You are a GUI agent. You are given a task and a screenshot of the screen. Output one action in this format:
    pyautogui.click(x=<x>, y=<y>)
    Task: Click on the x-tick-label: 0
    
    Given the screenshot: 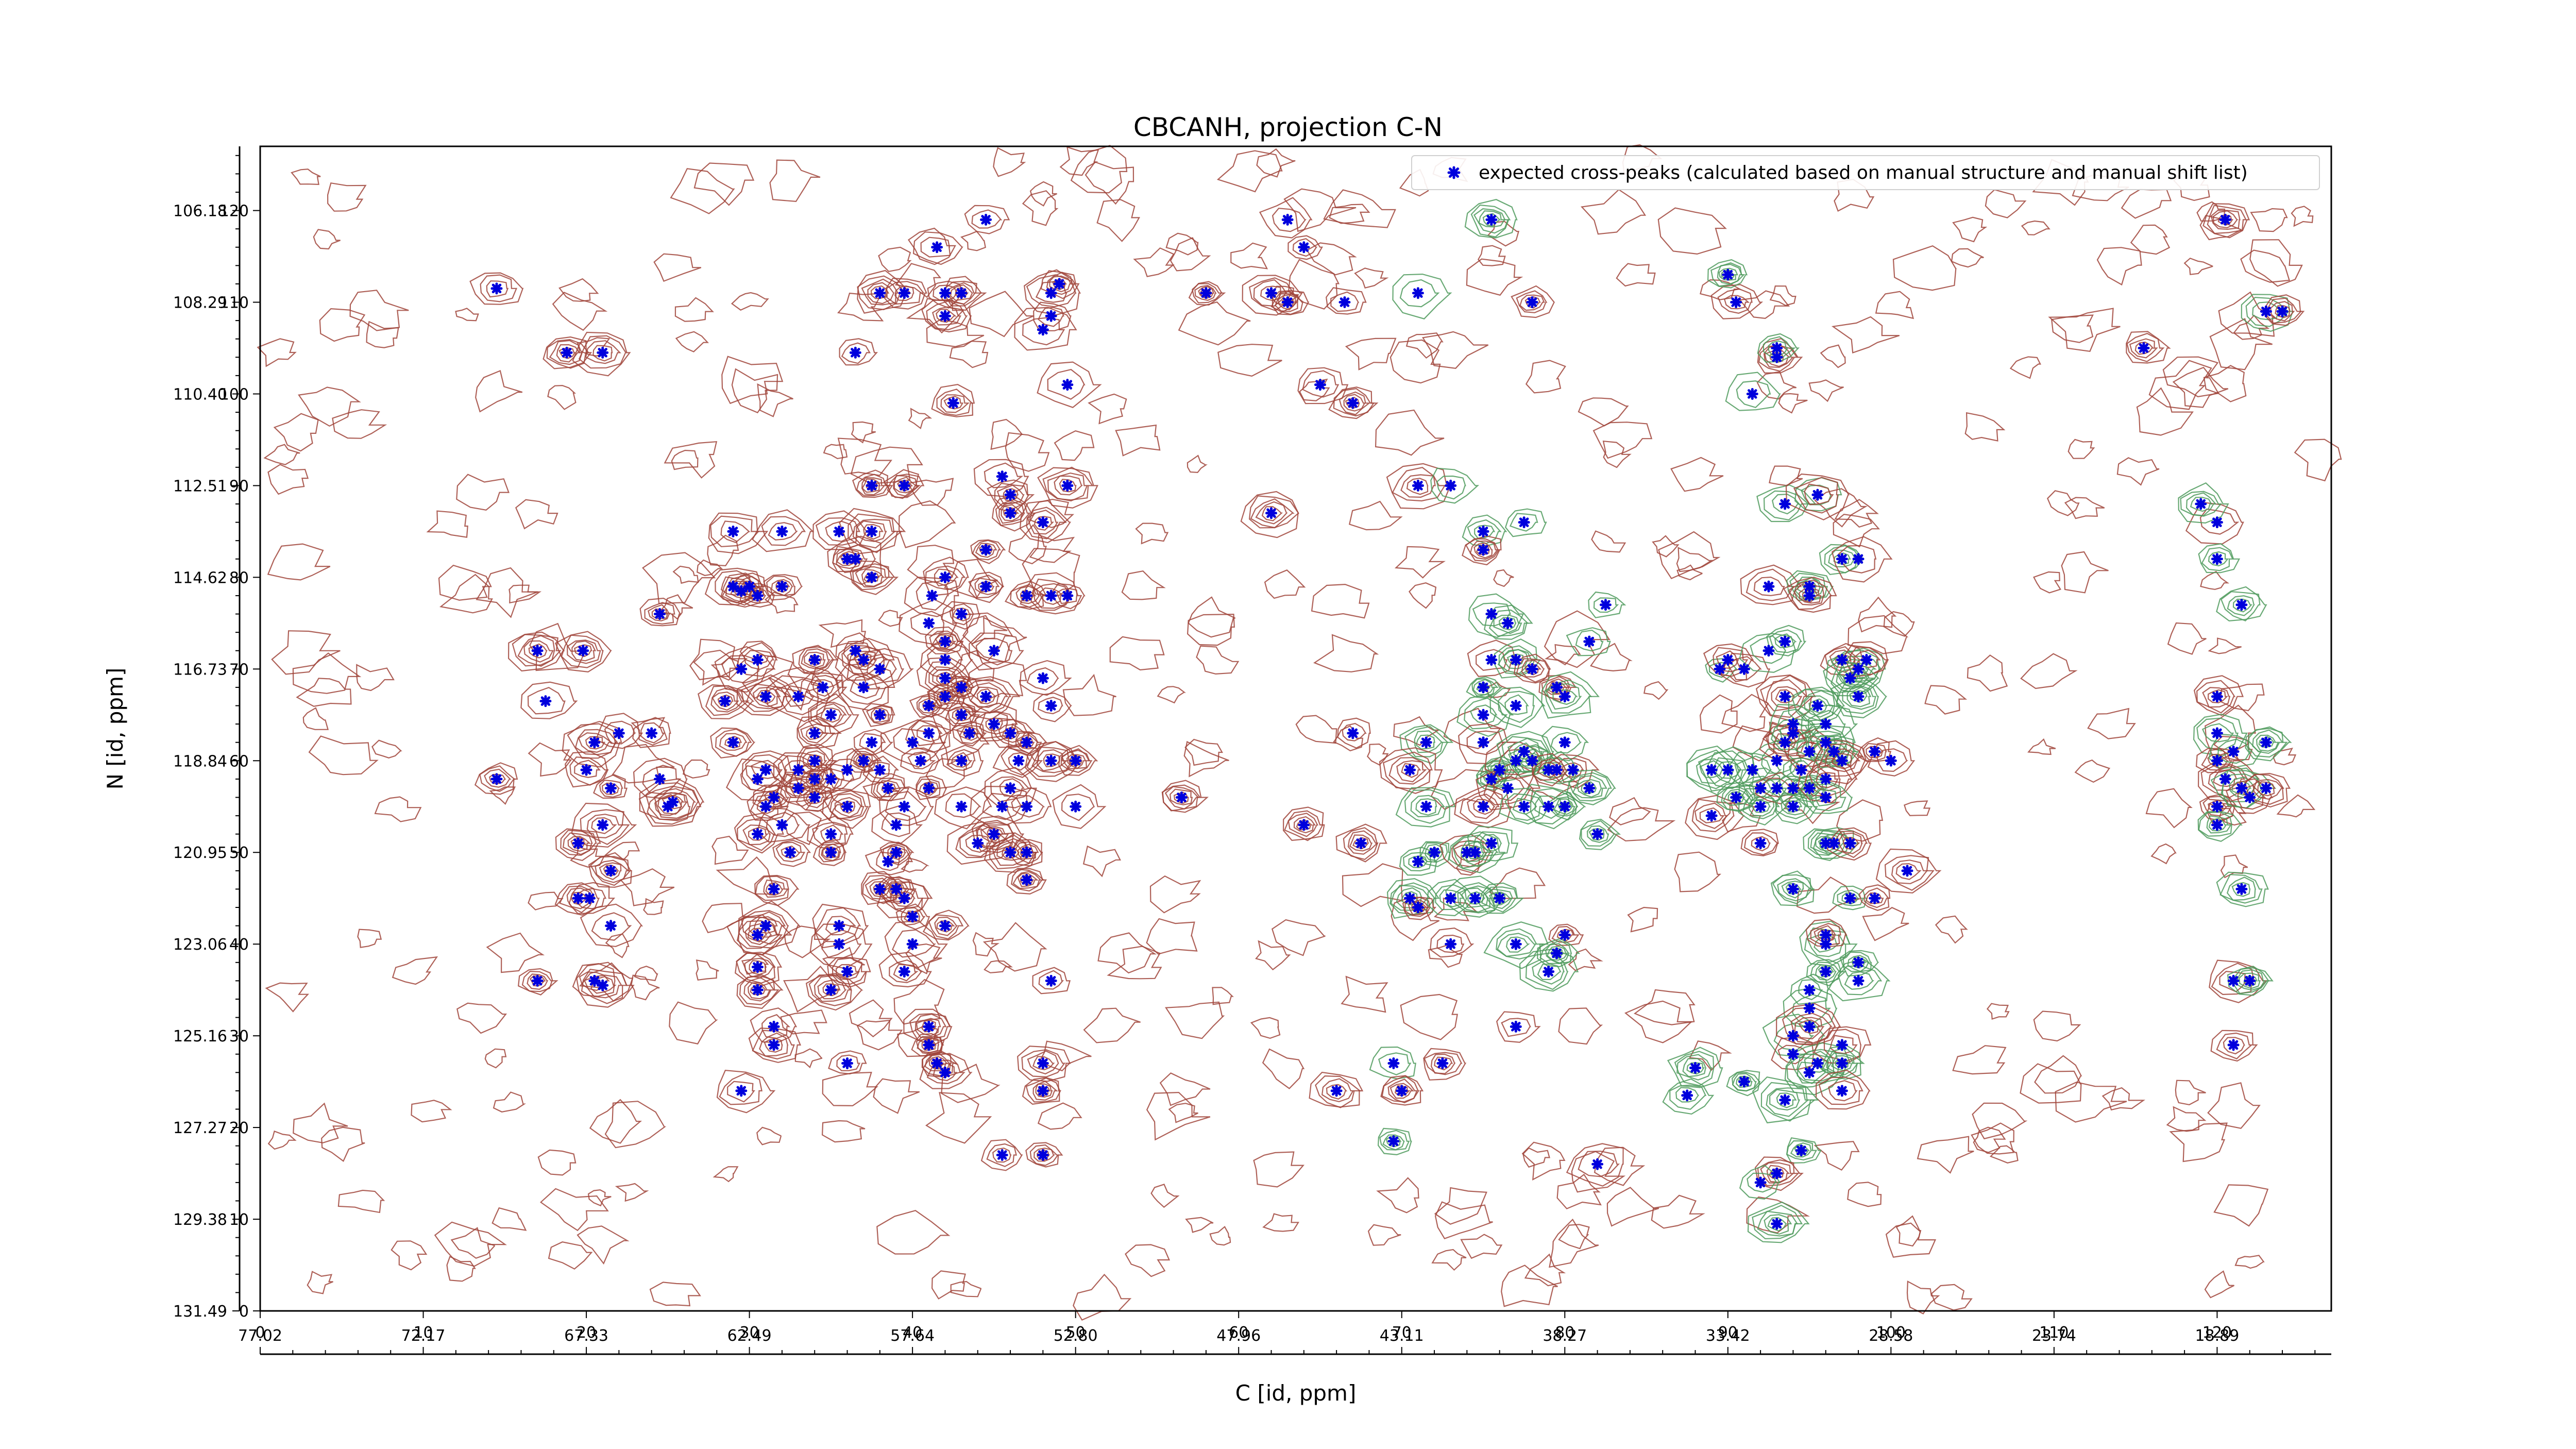 What is the action you would take?
    pyautogui.click(x=260, y=1333)
    